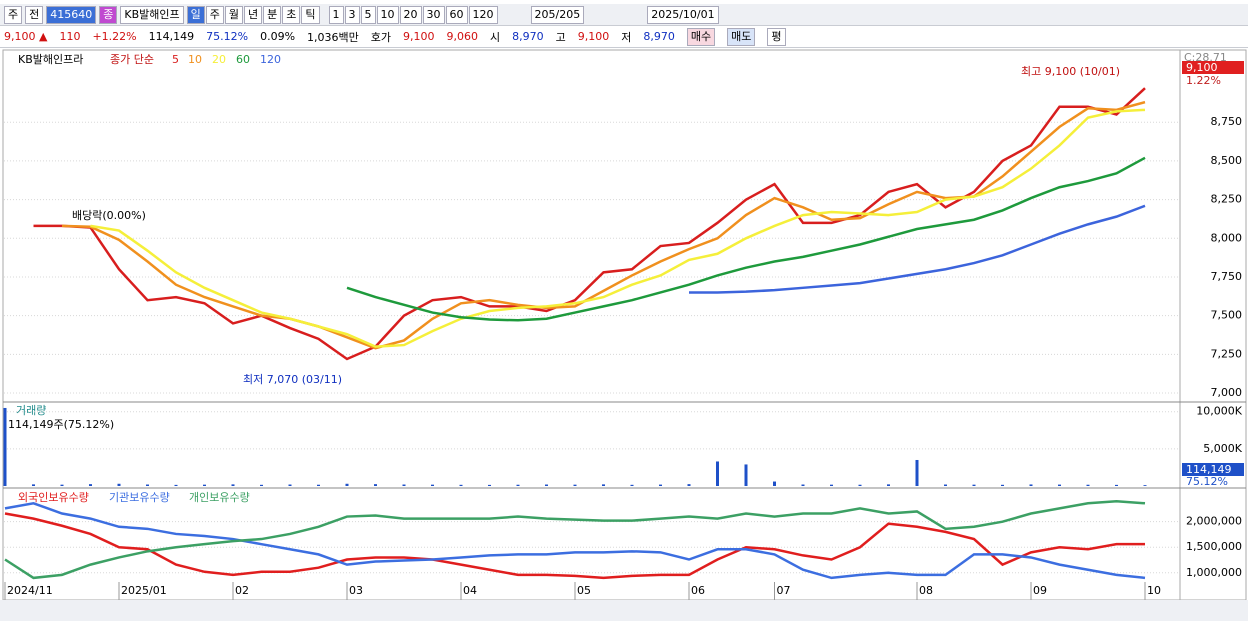 The width and height of the screenshot is (1248, 621). I want to click on volume-box, so click(1213, 469).